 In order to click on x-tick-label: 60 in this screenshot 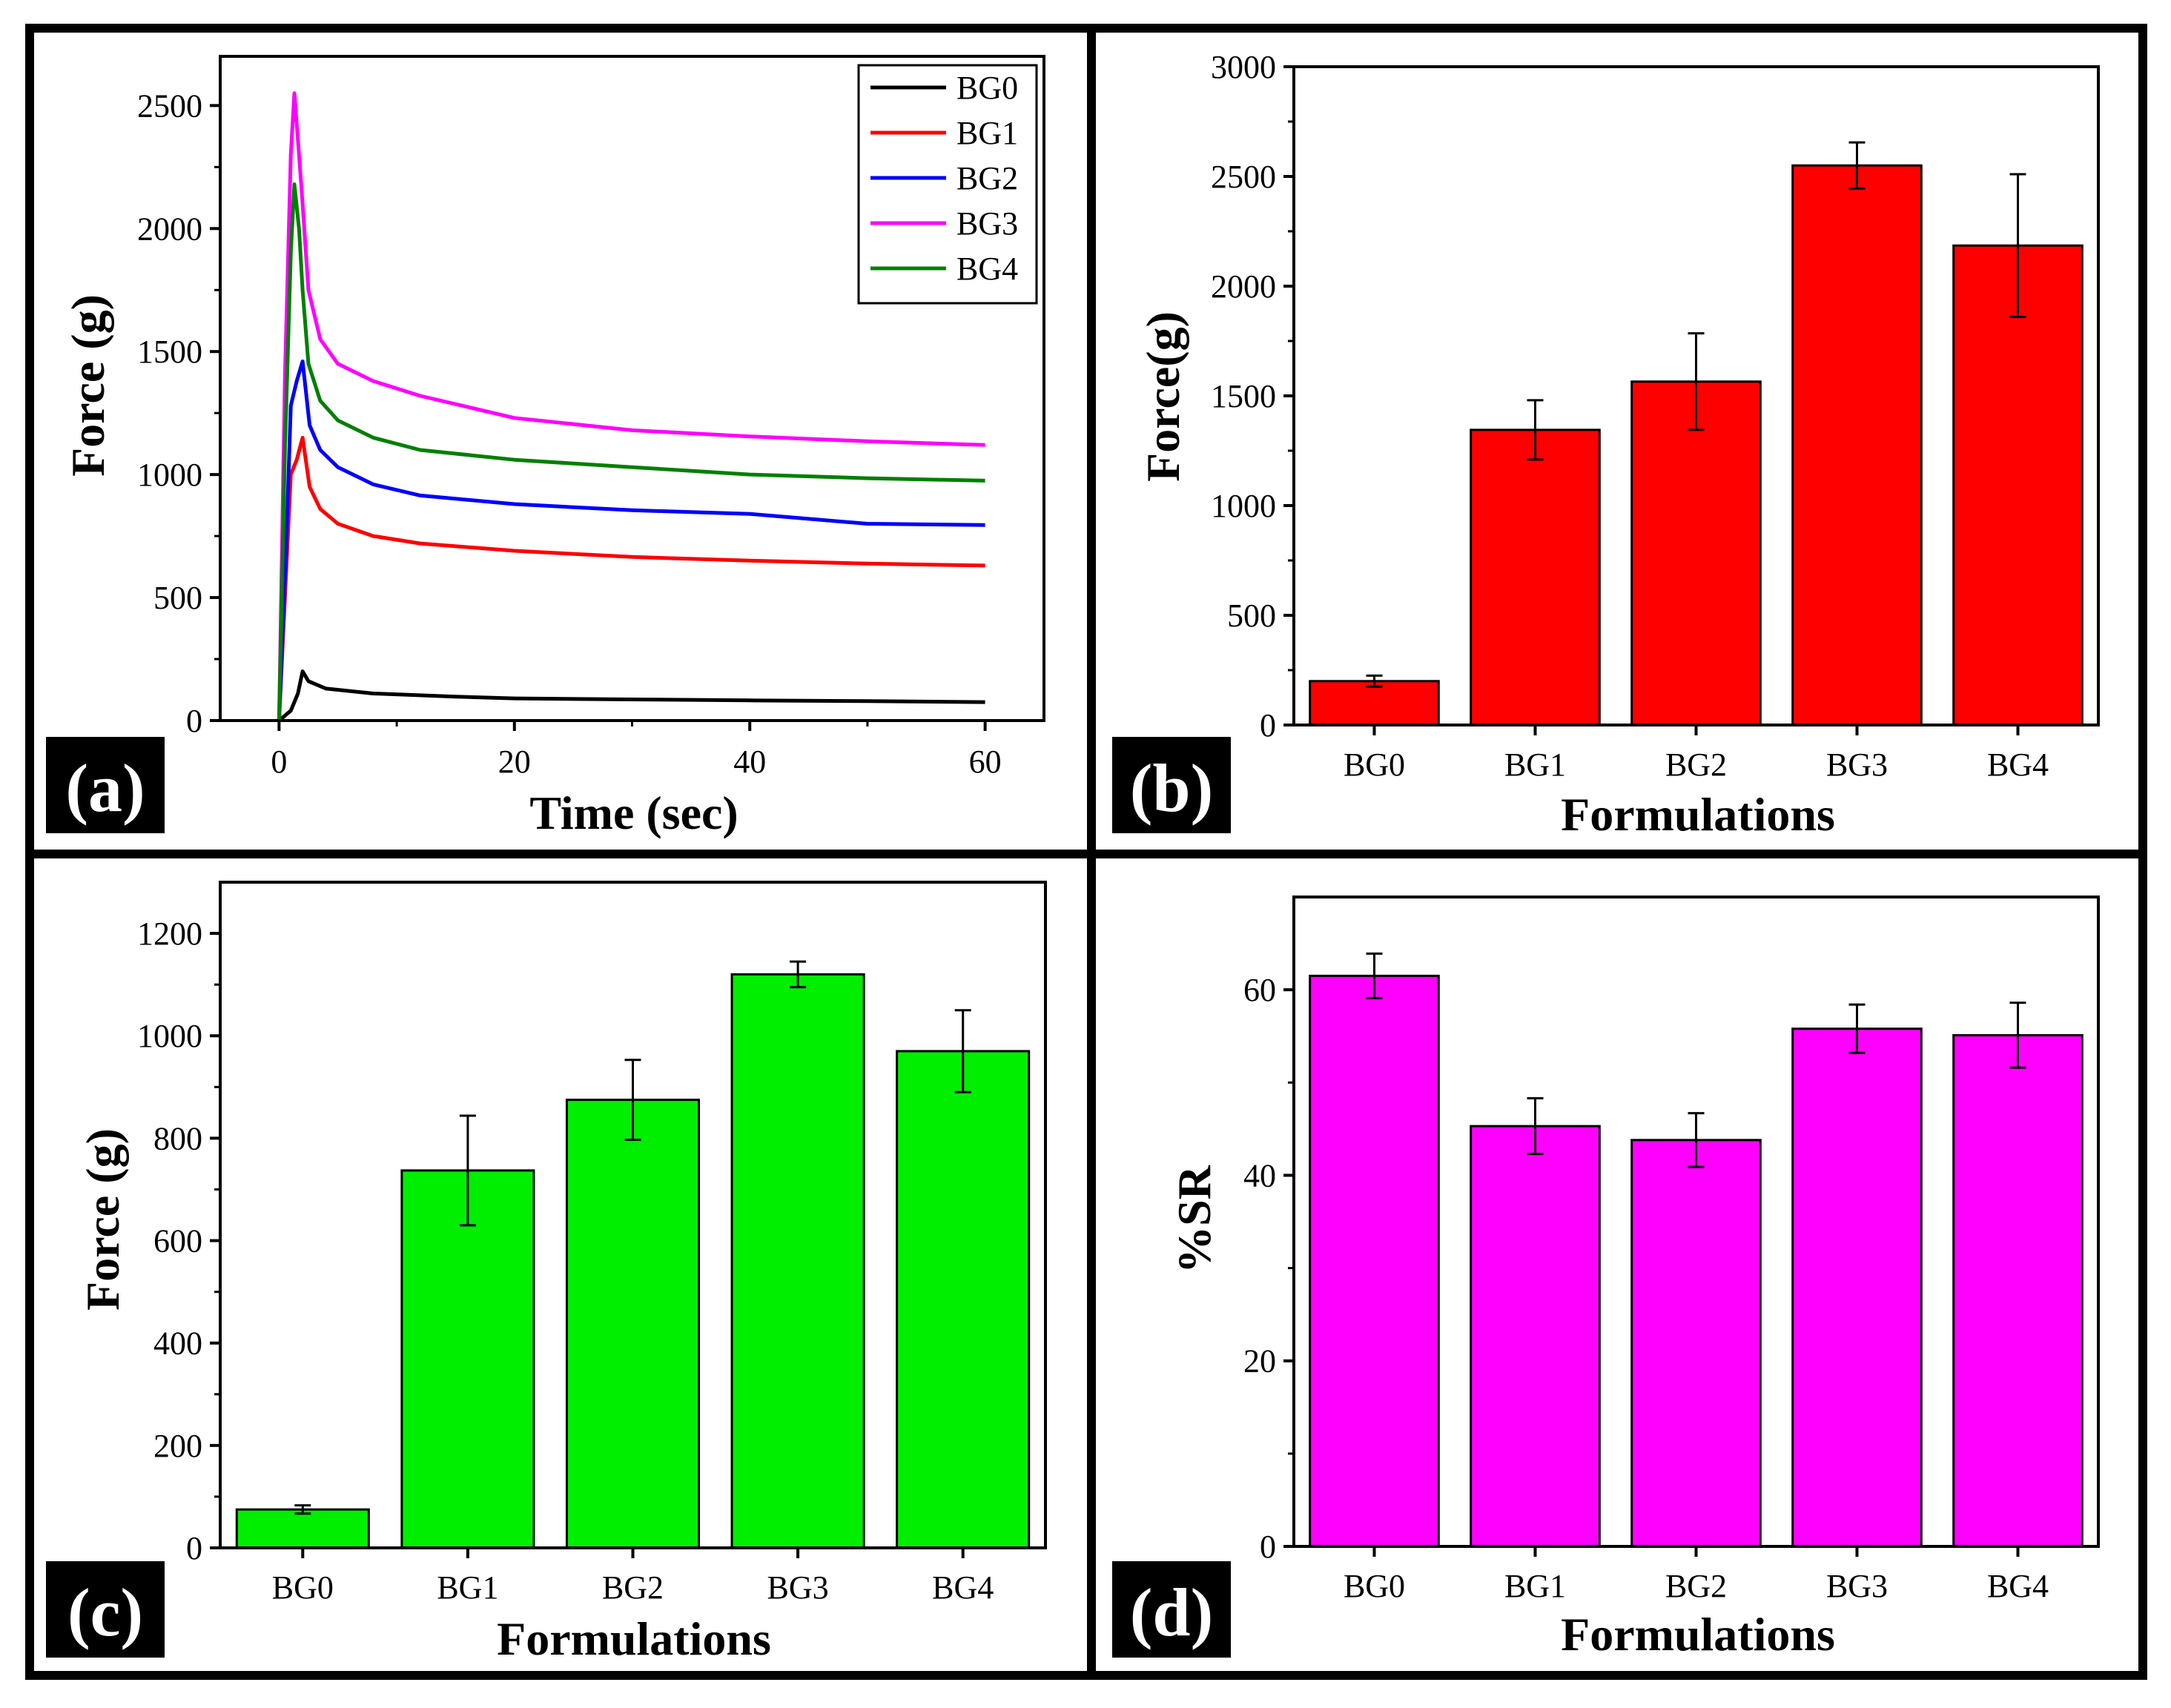, I will do `click(985, 762)`.